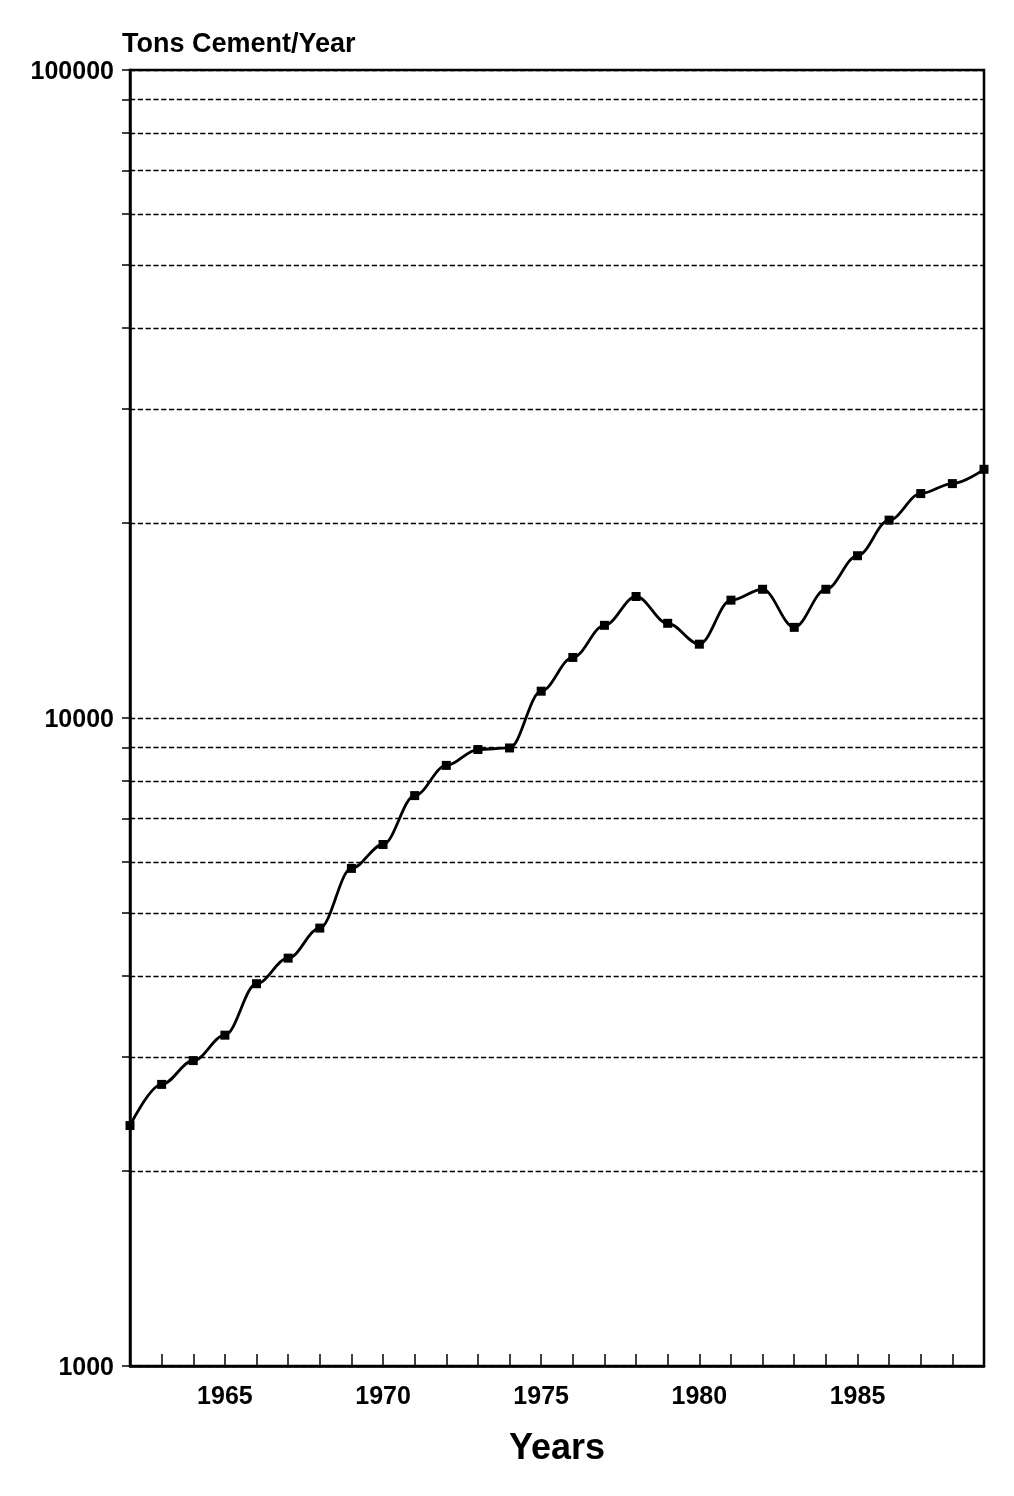 This screenshot has height=1496, width=1014. I want to click on y-tick-label: 100000, so click(72, 70).